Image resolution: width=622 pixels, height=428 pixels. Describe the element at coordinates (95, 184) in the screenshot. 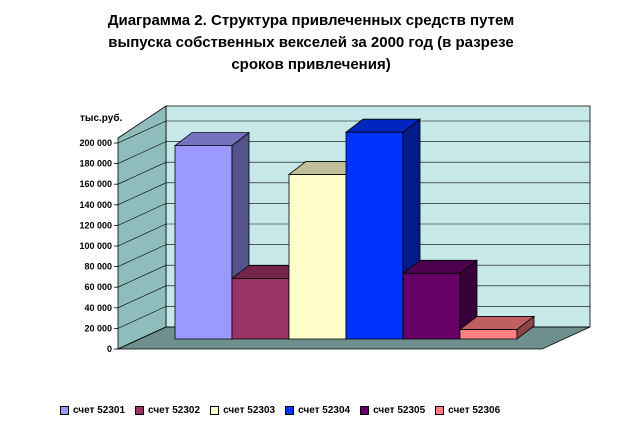

I see `y-tick-label: 160 000` at that location.